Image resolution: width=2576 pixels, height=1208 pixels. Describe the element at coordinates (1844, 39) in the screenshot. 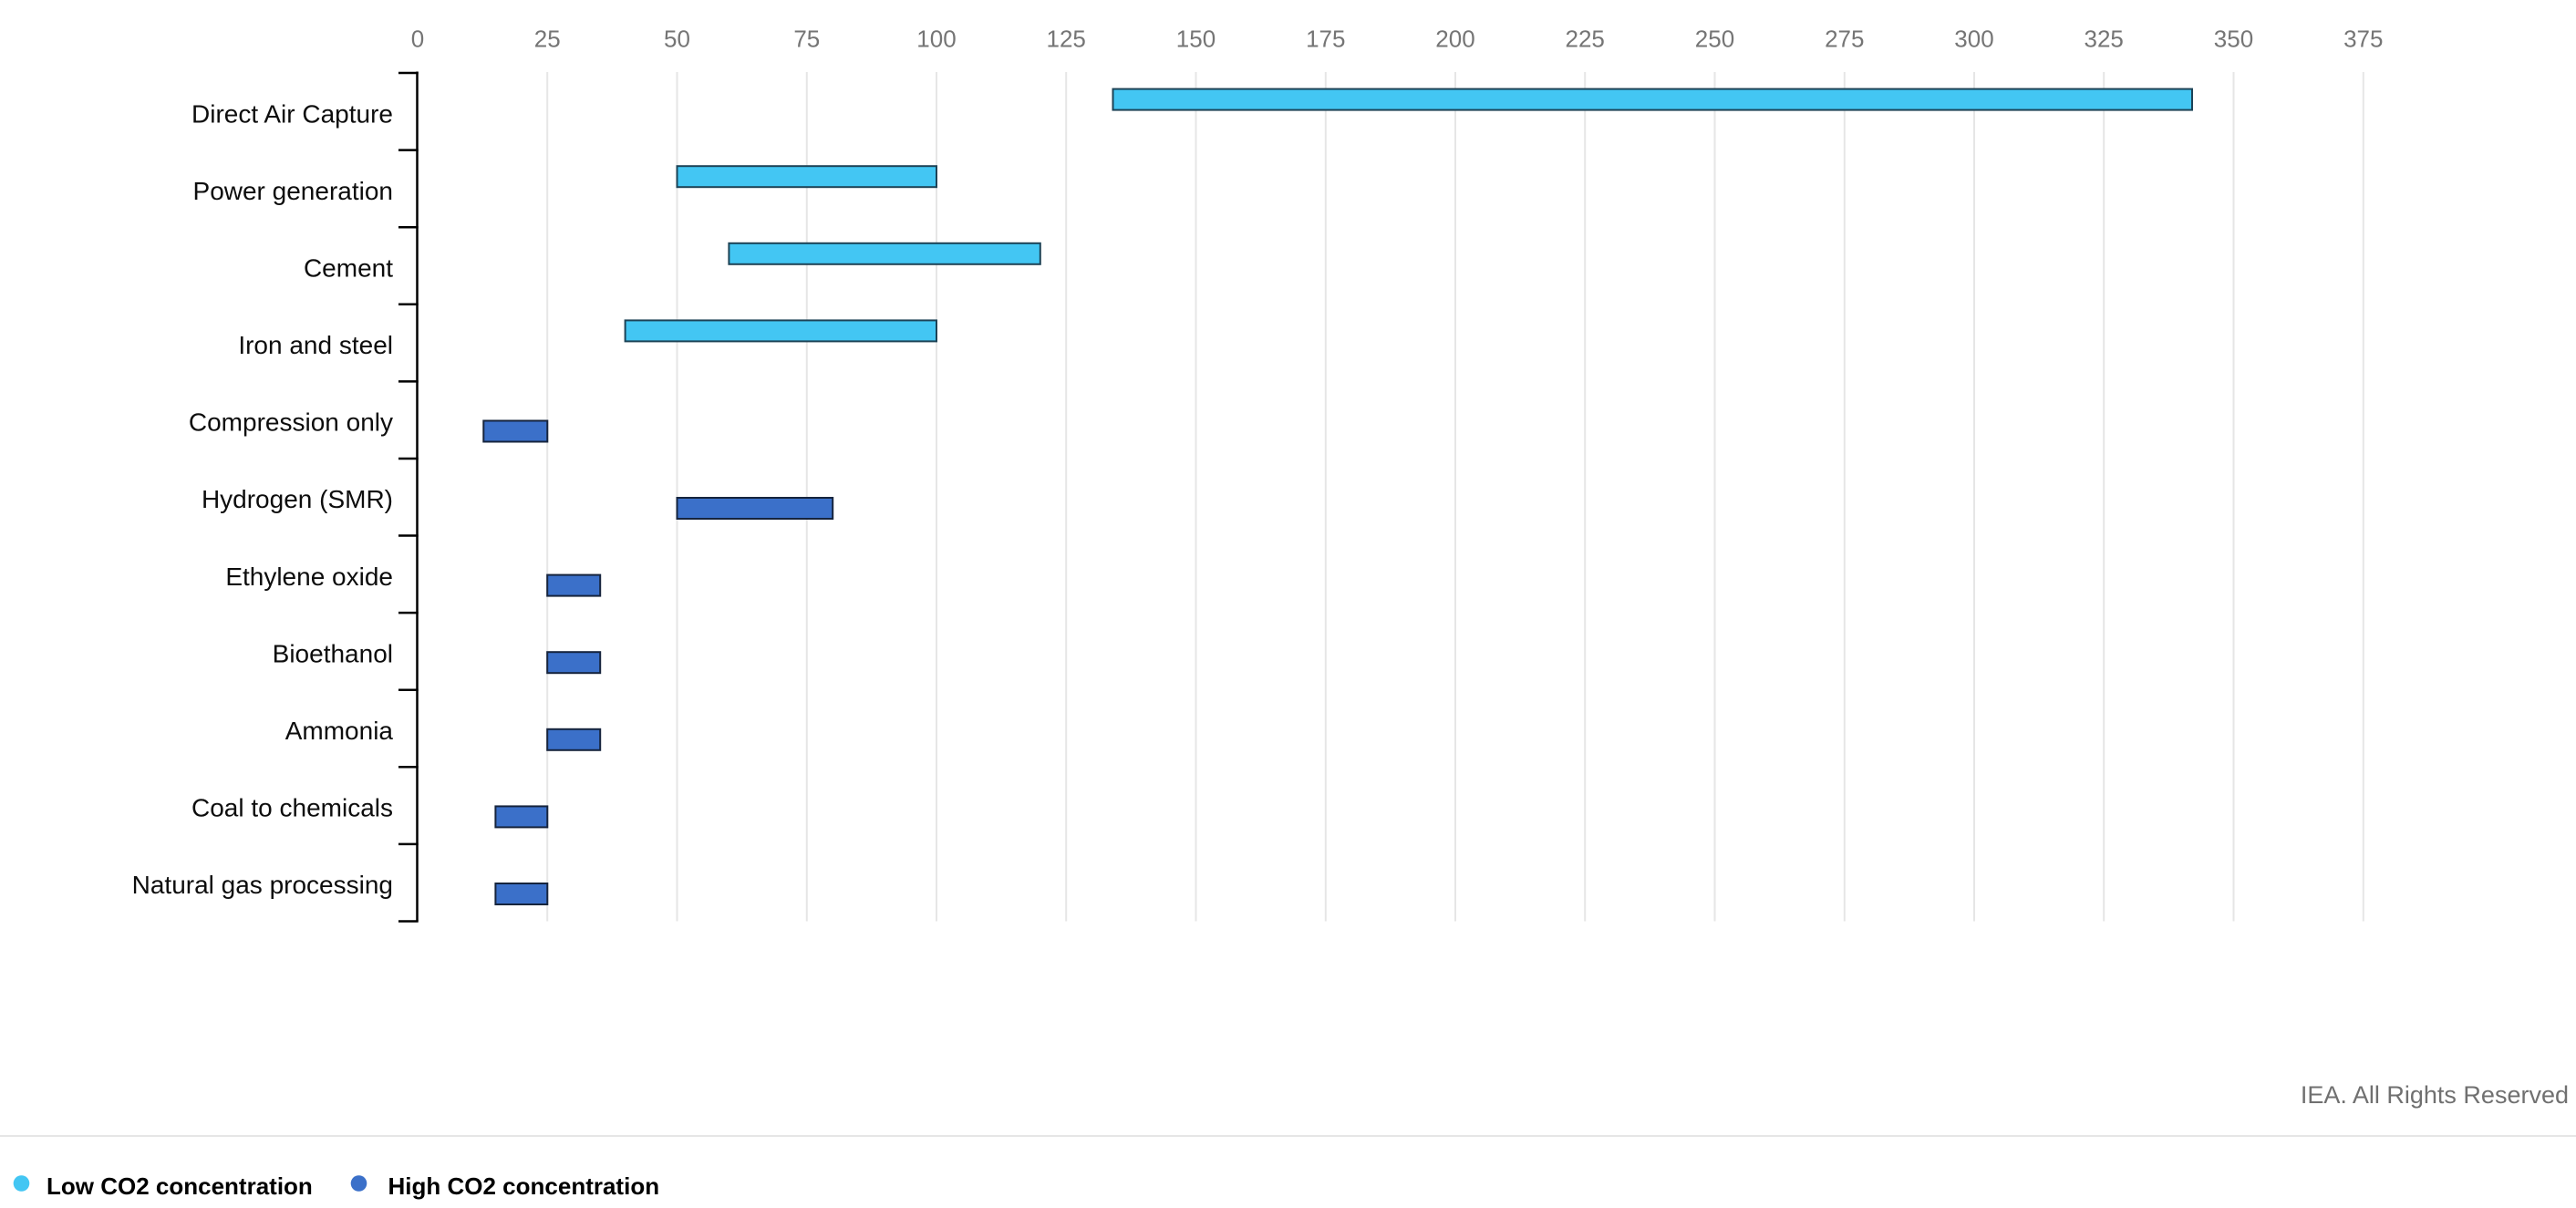

I see `svg-text: 275` at that location.